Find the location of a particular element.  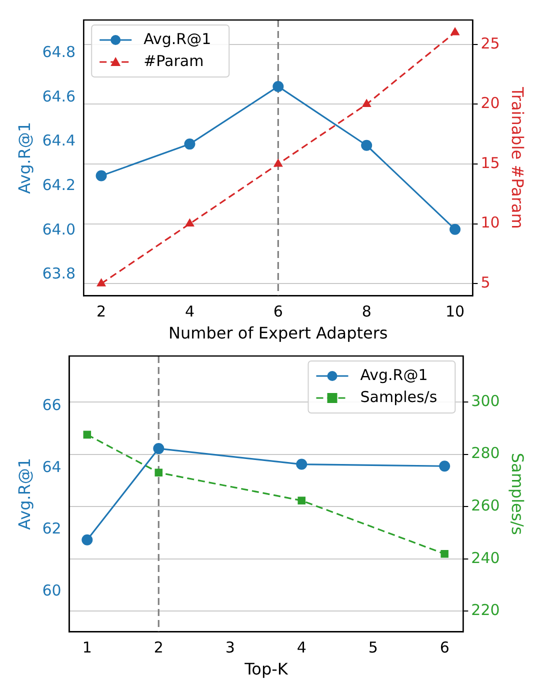

x-tick-label: 10 is located at coordinates (455, 311).